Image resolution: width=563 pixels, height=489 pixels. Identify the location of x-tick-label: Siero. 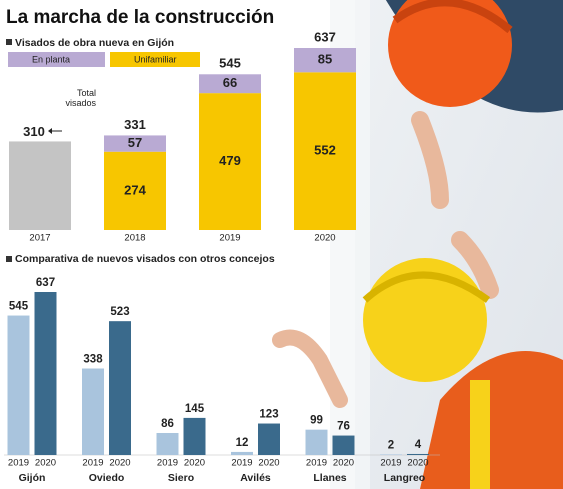
(181, 478).